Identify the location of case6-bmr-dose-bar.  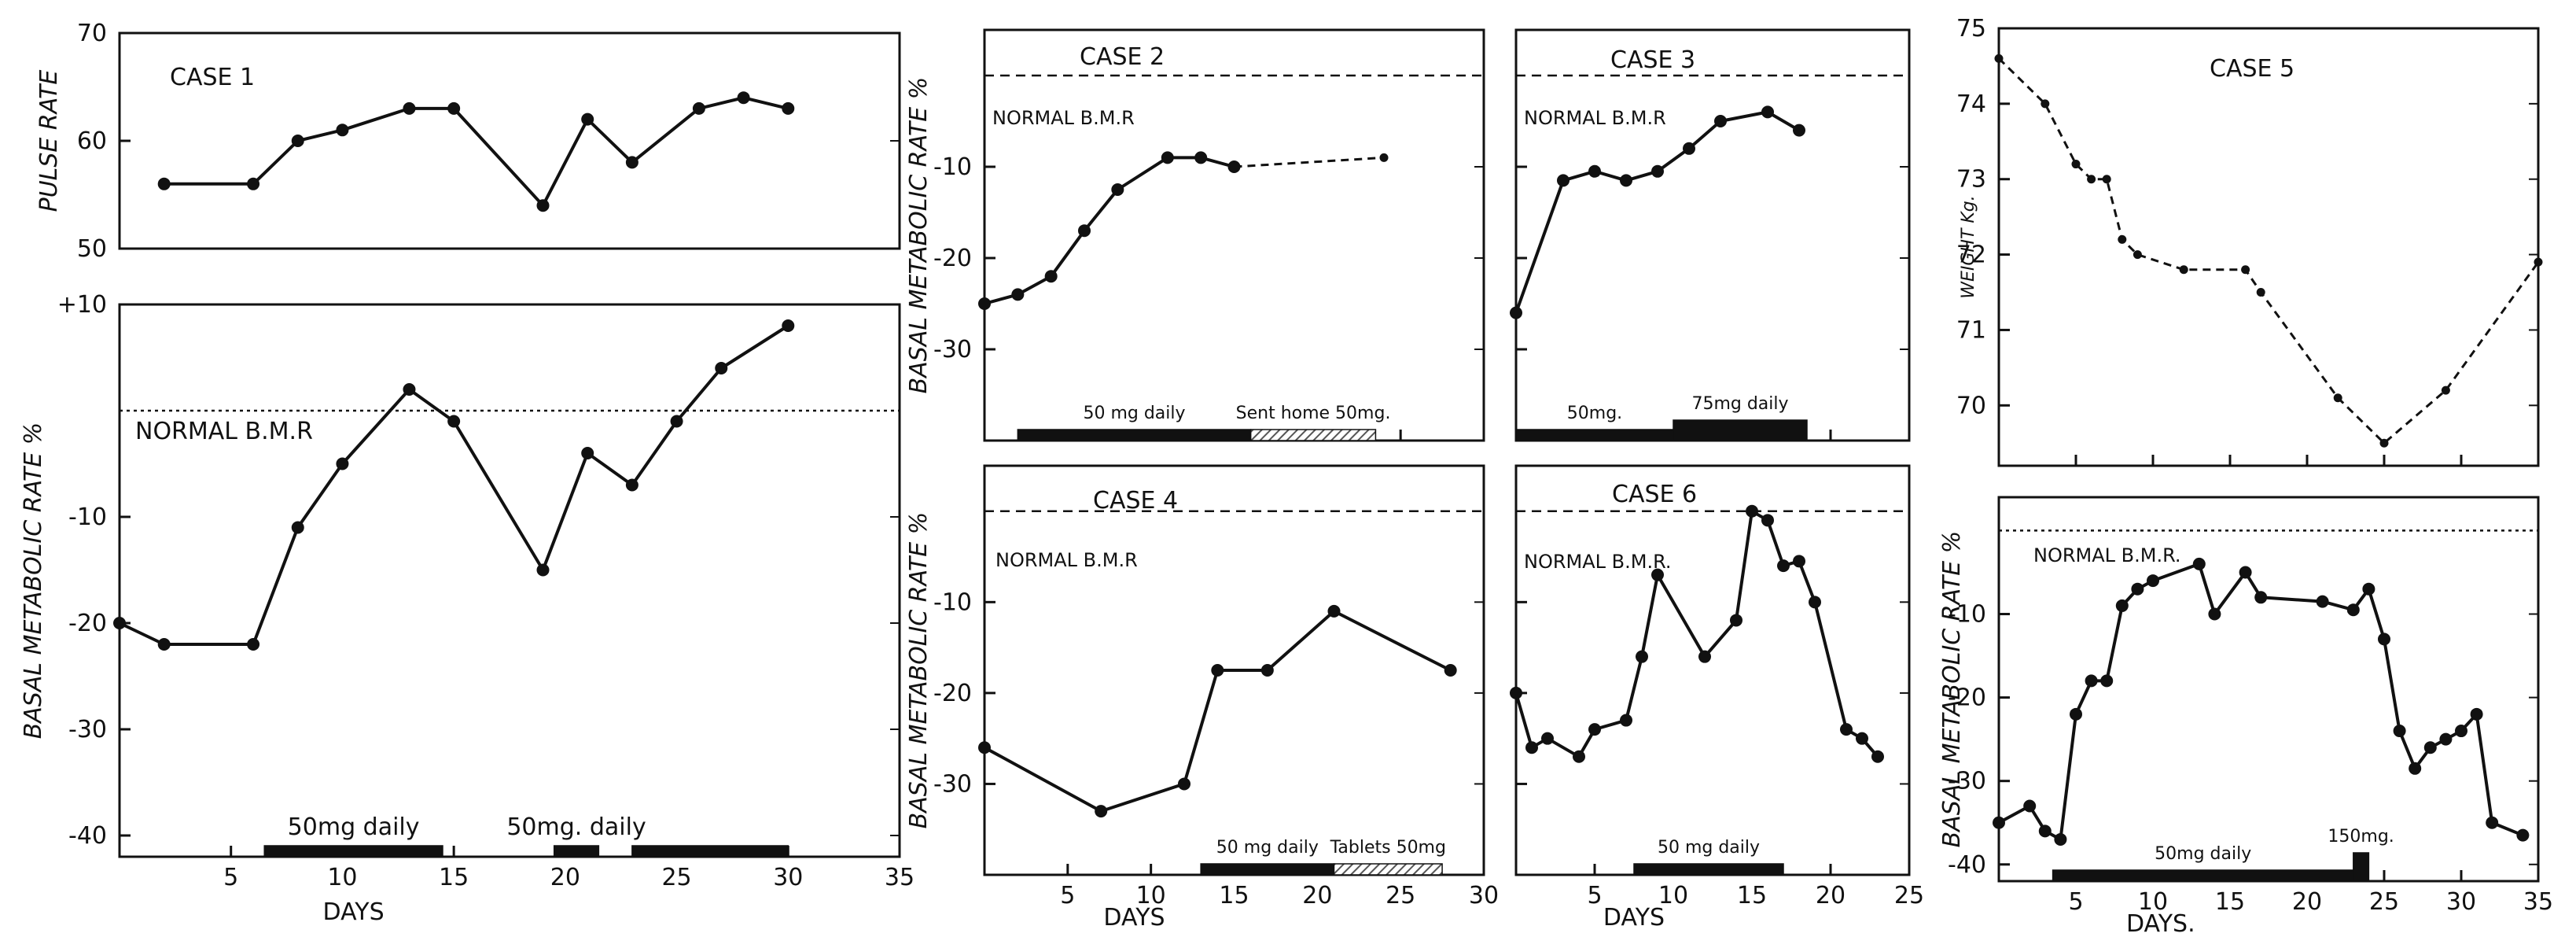
(1709, 869).